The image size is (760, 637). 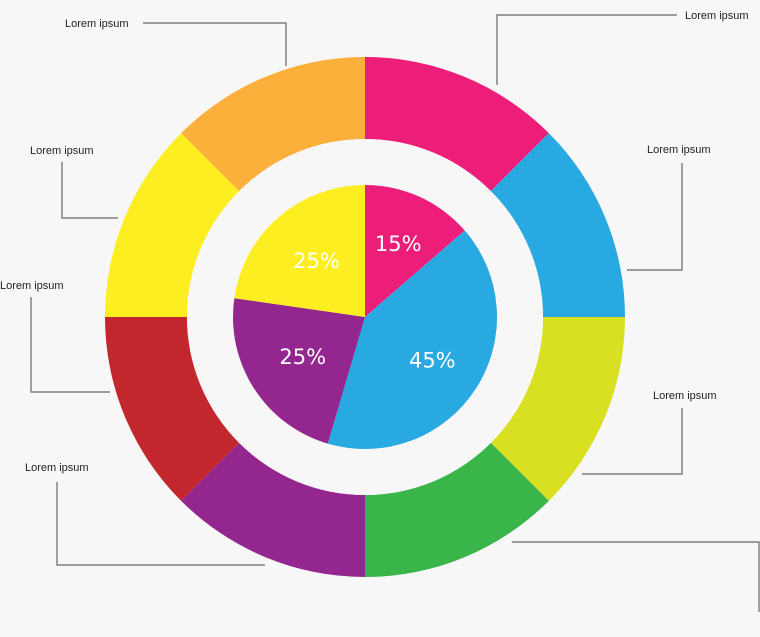 I want to click on callout-label-3: Lorem ipsum, so click(x=685, y=396).